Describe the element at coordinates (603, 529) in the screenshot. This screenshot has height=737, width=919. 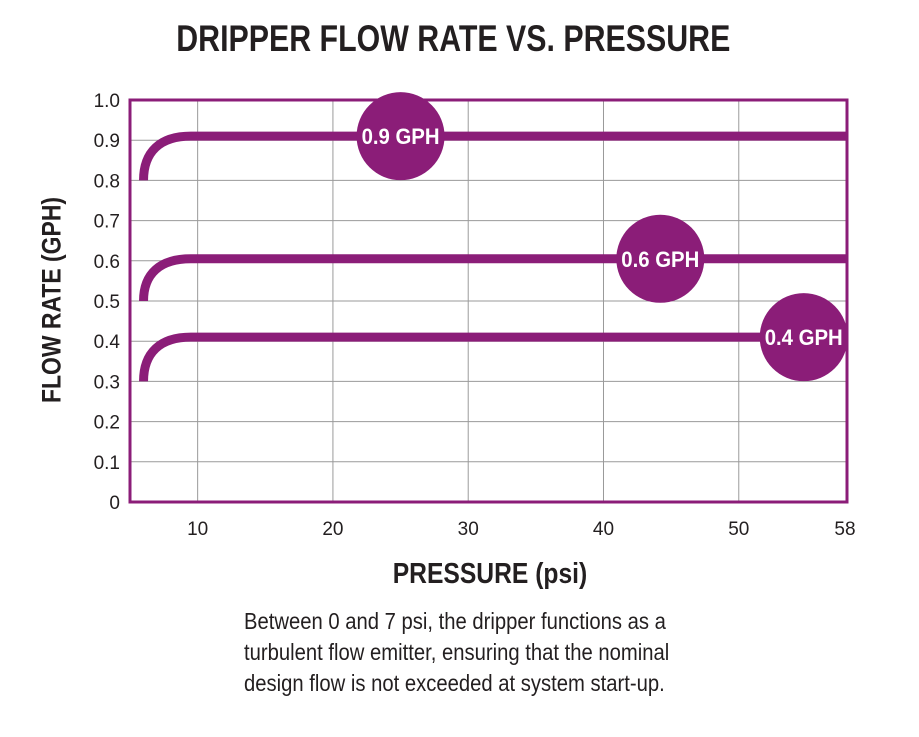
I see `x-tick-label: 40` at that location.